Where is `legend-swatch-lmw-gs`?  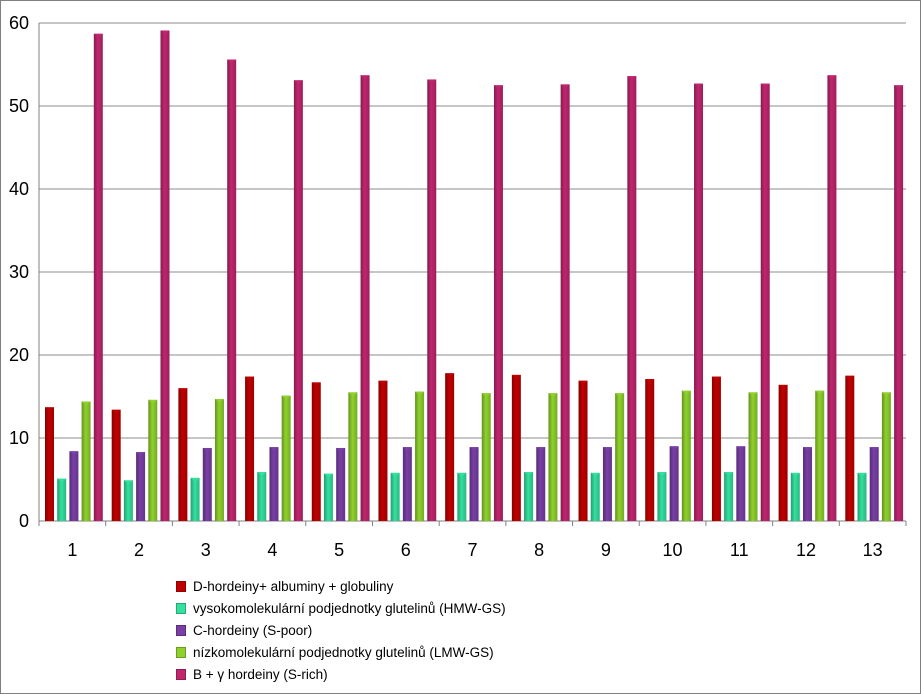
legend-swatch-lmw-gs is located at coordinates (181, 652).